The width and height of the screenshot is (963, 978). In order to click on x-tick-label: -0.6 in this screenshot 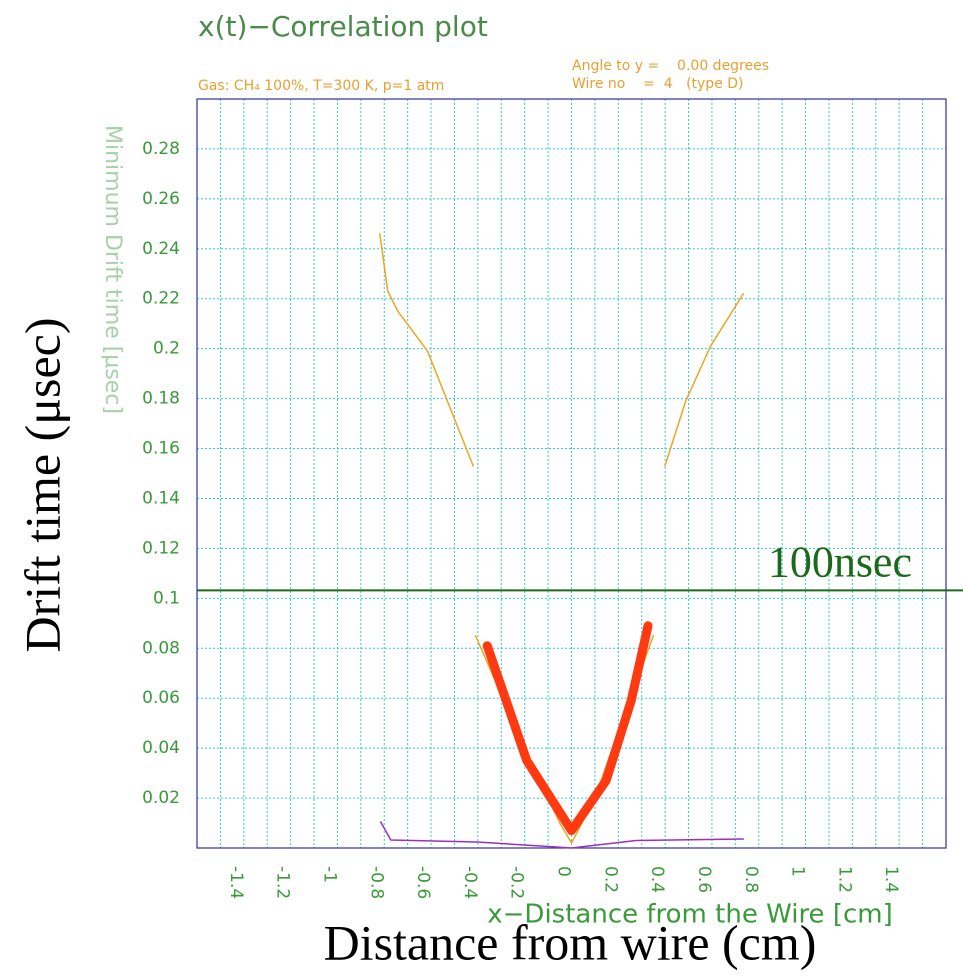, I will do `click(423, 882)`.